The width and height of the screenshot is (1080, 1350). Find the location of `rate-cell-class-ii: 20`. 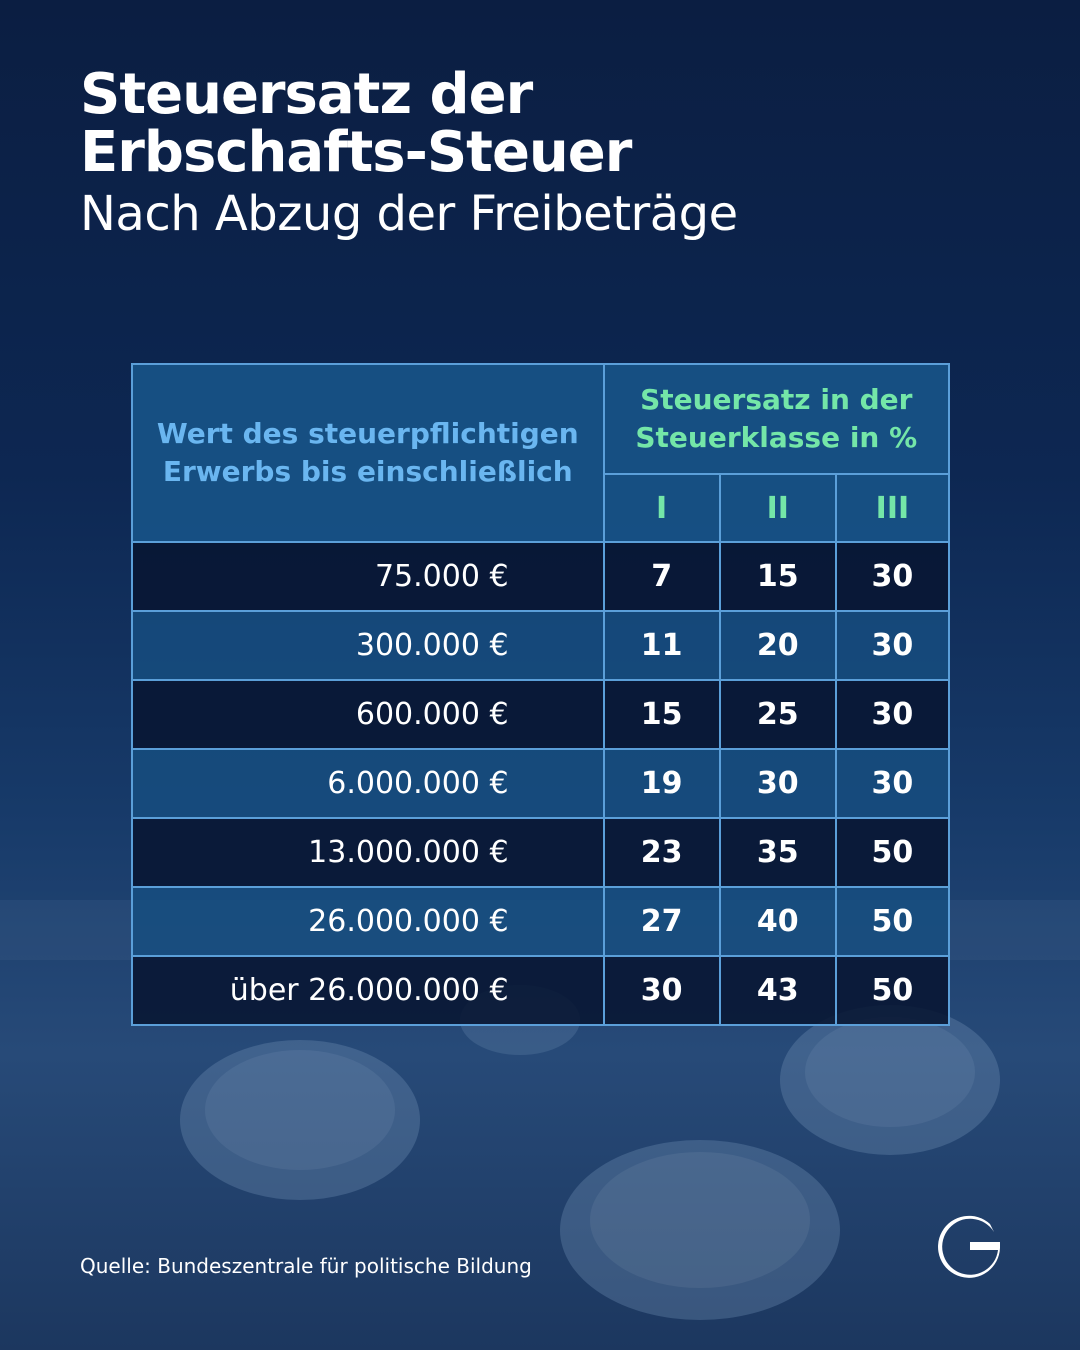

rate-cell-class-ii: 20 is located at coordinates (777, 645).